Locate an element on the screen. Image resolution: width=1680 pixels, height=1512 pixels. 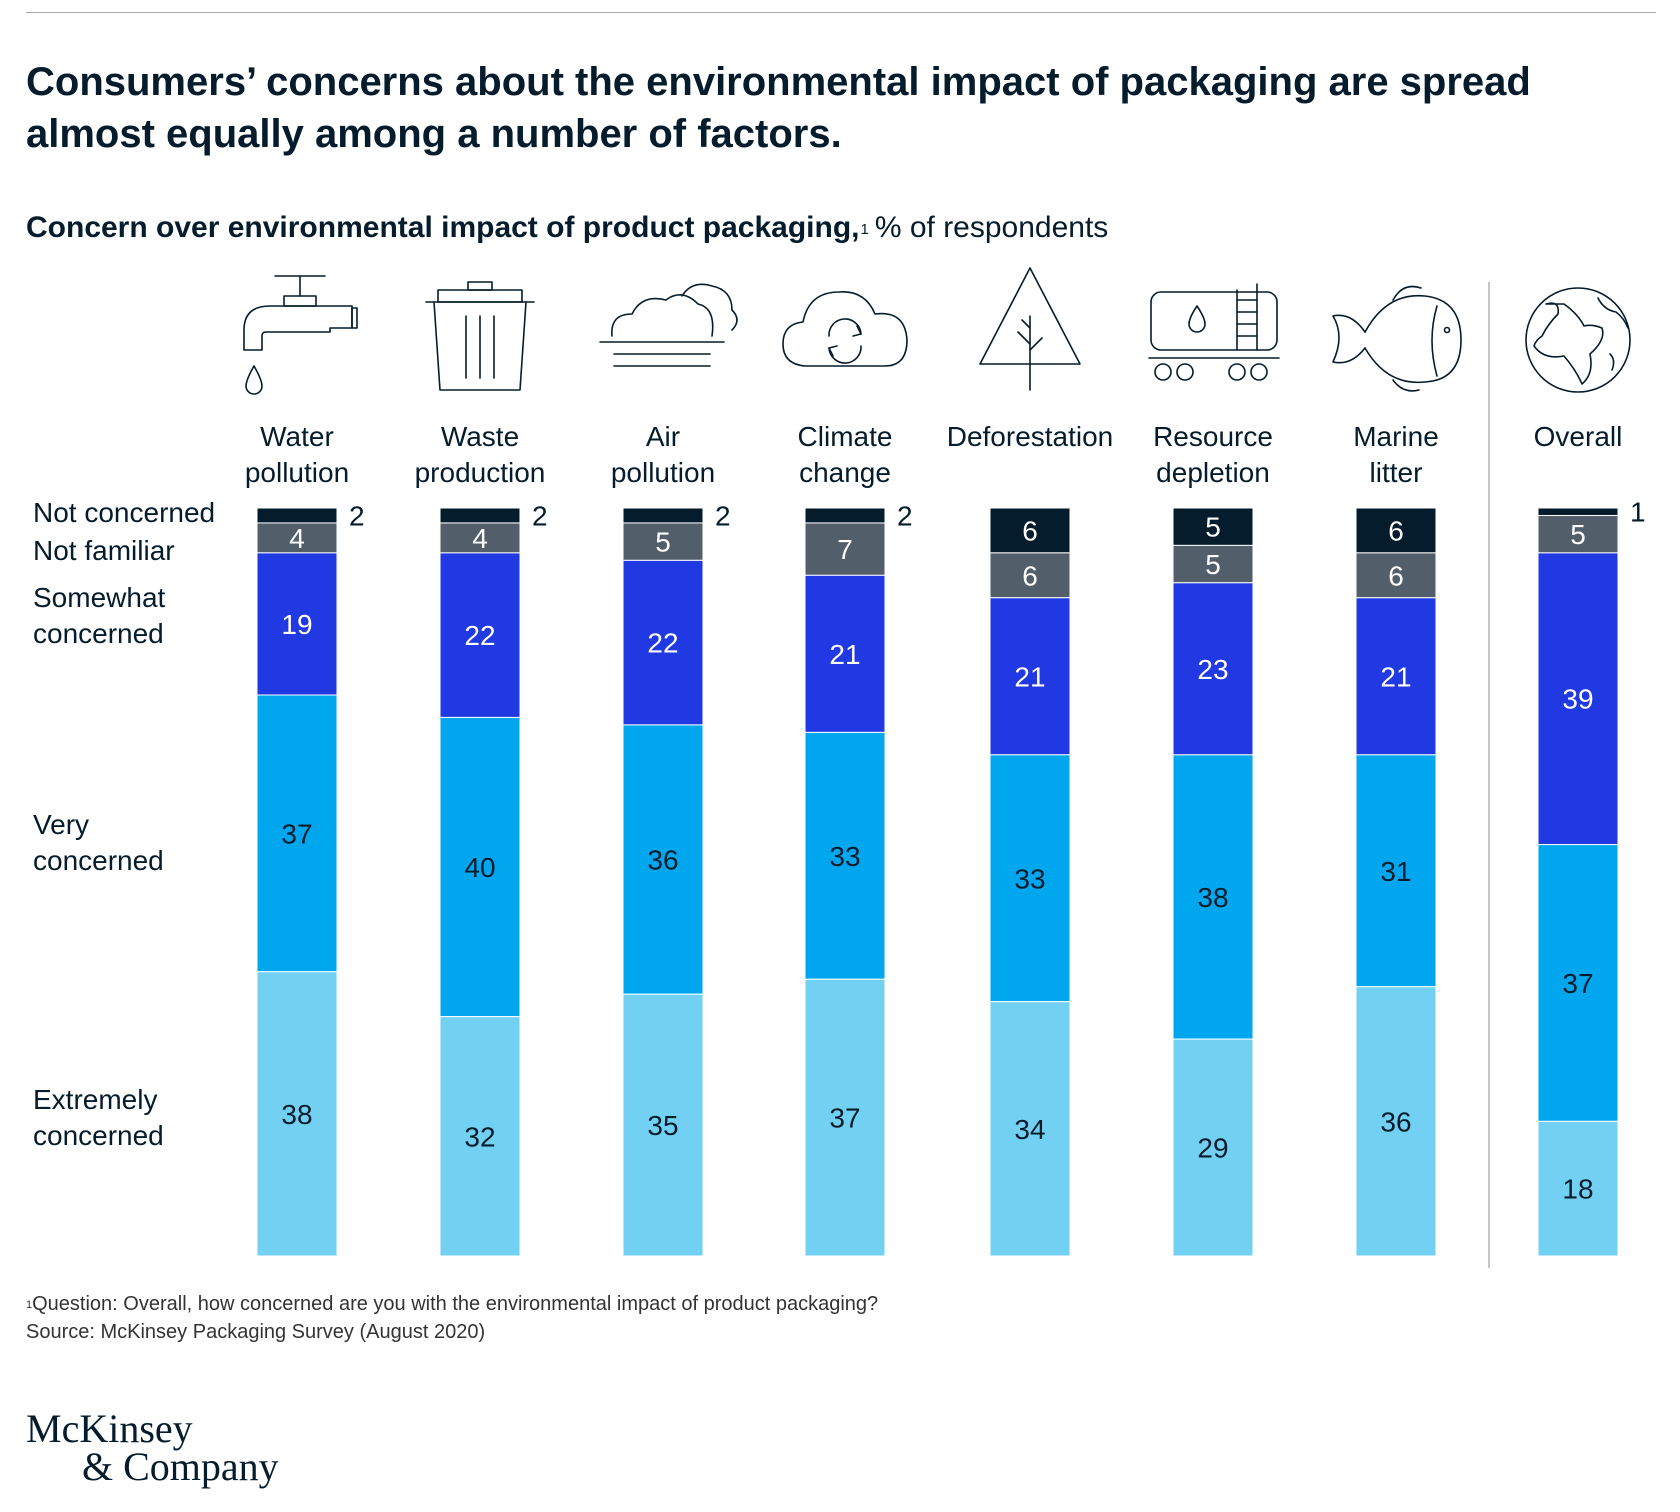
category-label-deforestation: Deforestation is located at coordinates (1030, 436).